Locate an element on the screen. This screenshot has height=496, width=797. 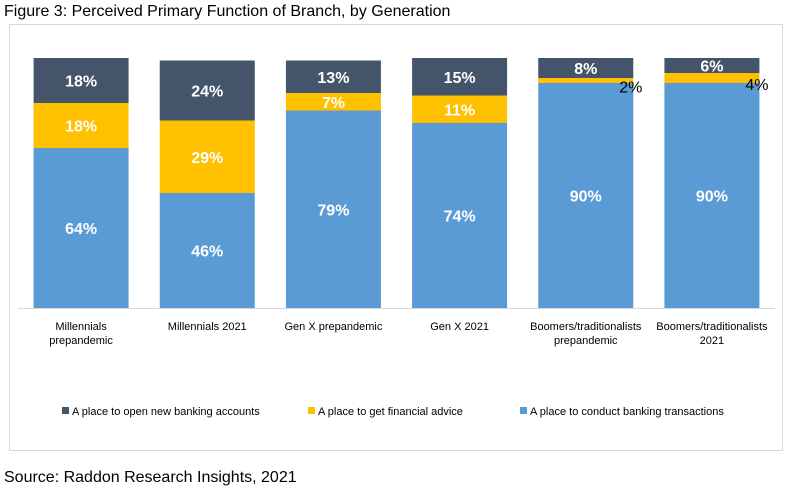
data-label: 64% is located at coordinates (81, 229).